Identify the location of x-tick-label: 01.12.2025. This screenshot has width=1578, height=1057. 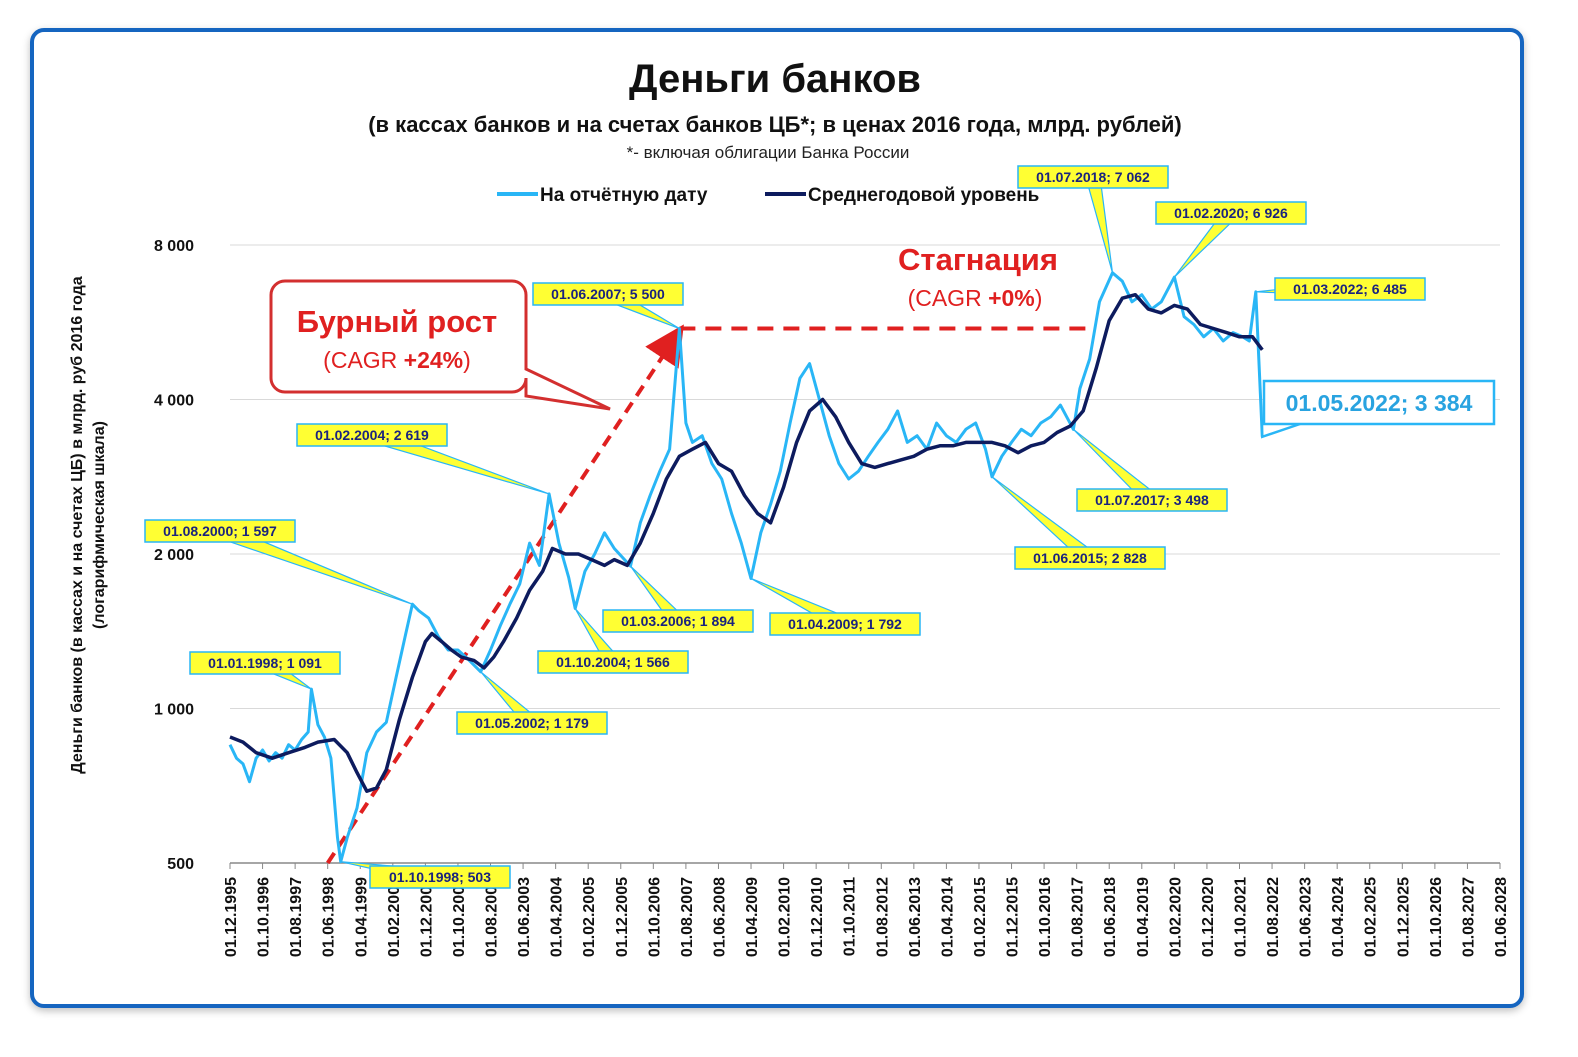
(1403, 917).